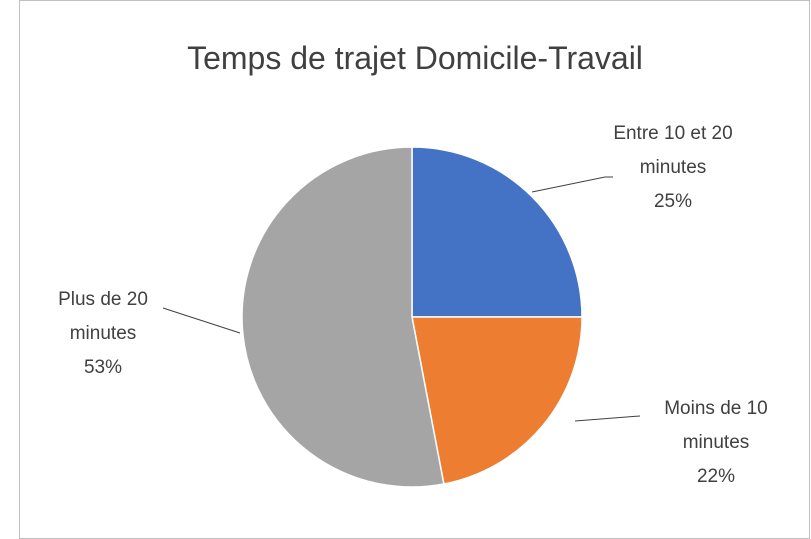 This screenshot has height=539, width=811. I want to click on slice-value-label: 22%, so click(716, 476).